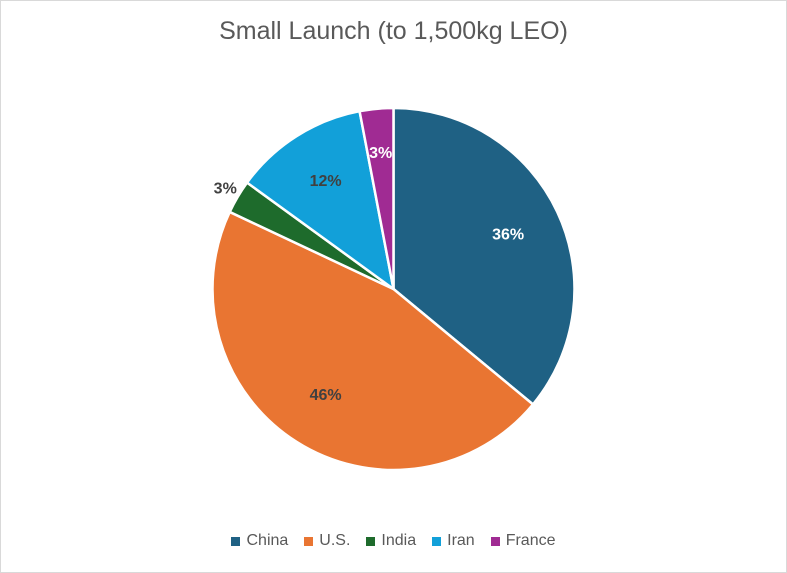 Image resolution: width=787 pixels, height=573 pixels. Describe the element at coordinates (335, 540) in the screenshot. I see `legend-label: U.S.` at that location.